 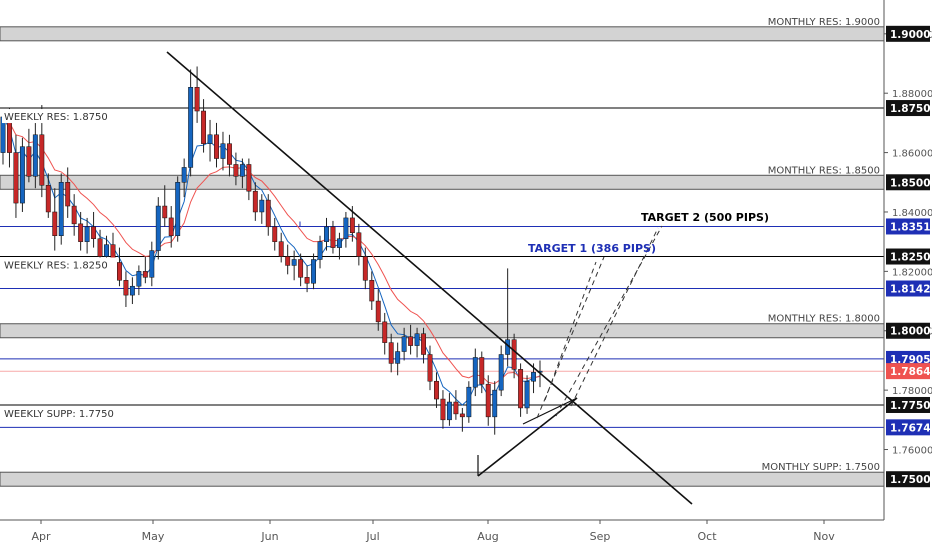 I want to click on level-badge-1-bg, so click(x=908, y=256).